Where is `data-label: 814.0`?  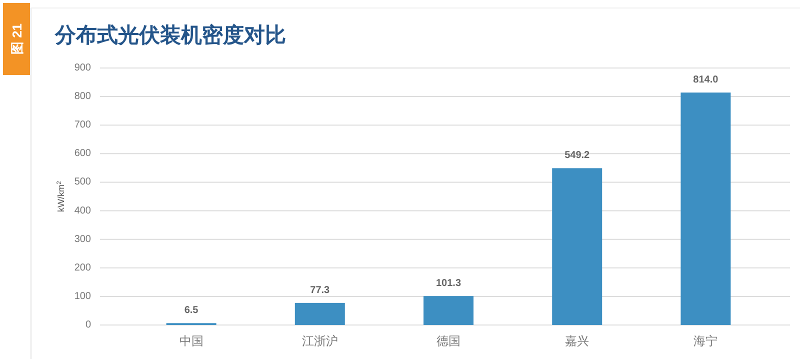
data-label: 814.0 is located at coordinates (706, 80).